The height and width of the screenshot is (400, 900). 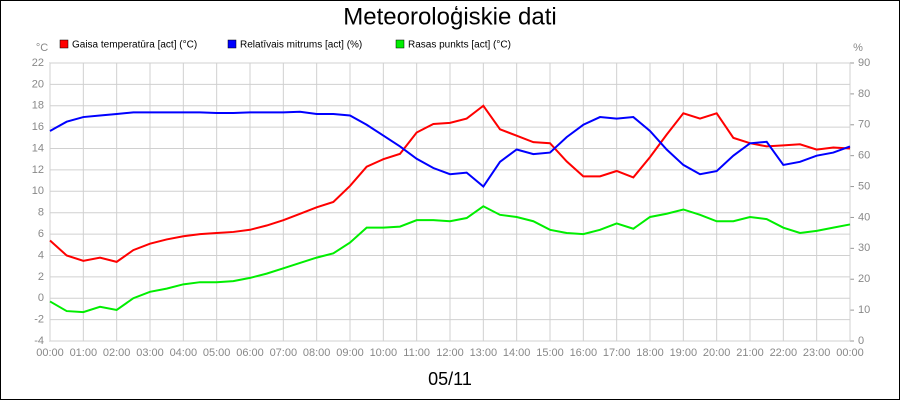 I want to click on legend-label: Relatīvais mitrums [act] (%), so click(x=301, y=45).